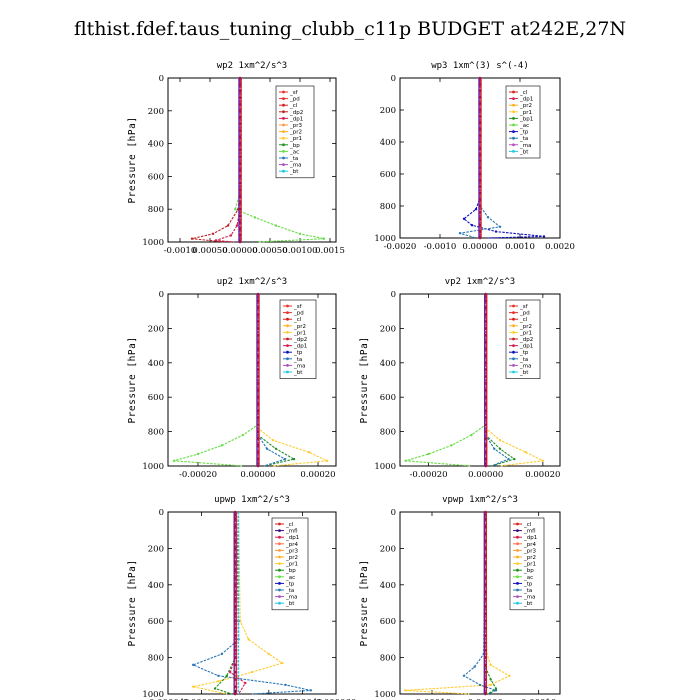  Describe the element at coordinates (393, 513) in the screenshot. I see `y-tick-label: 0` at that location.